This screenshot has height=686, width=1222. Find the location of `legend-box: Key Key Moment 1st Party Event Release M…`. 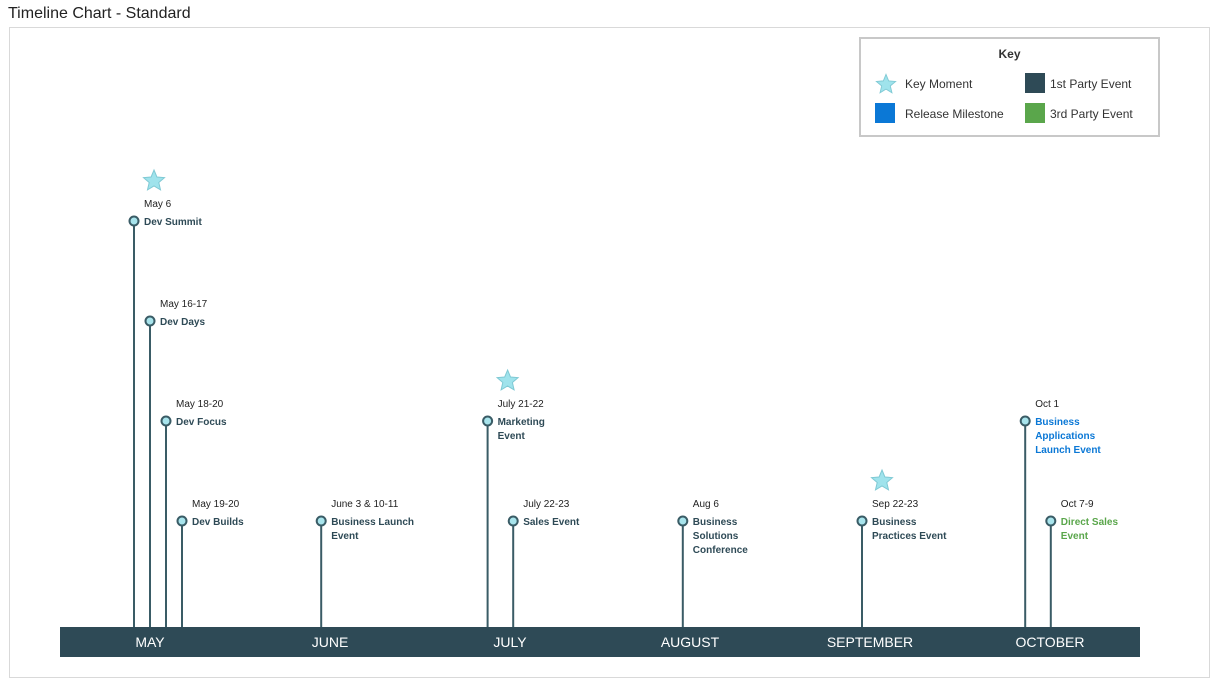

legend-box: Key Key Moment 1st Party Event Release M… is located at coordinates (1009, 87).